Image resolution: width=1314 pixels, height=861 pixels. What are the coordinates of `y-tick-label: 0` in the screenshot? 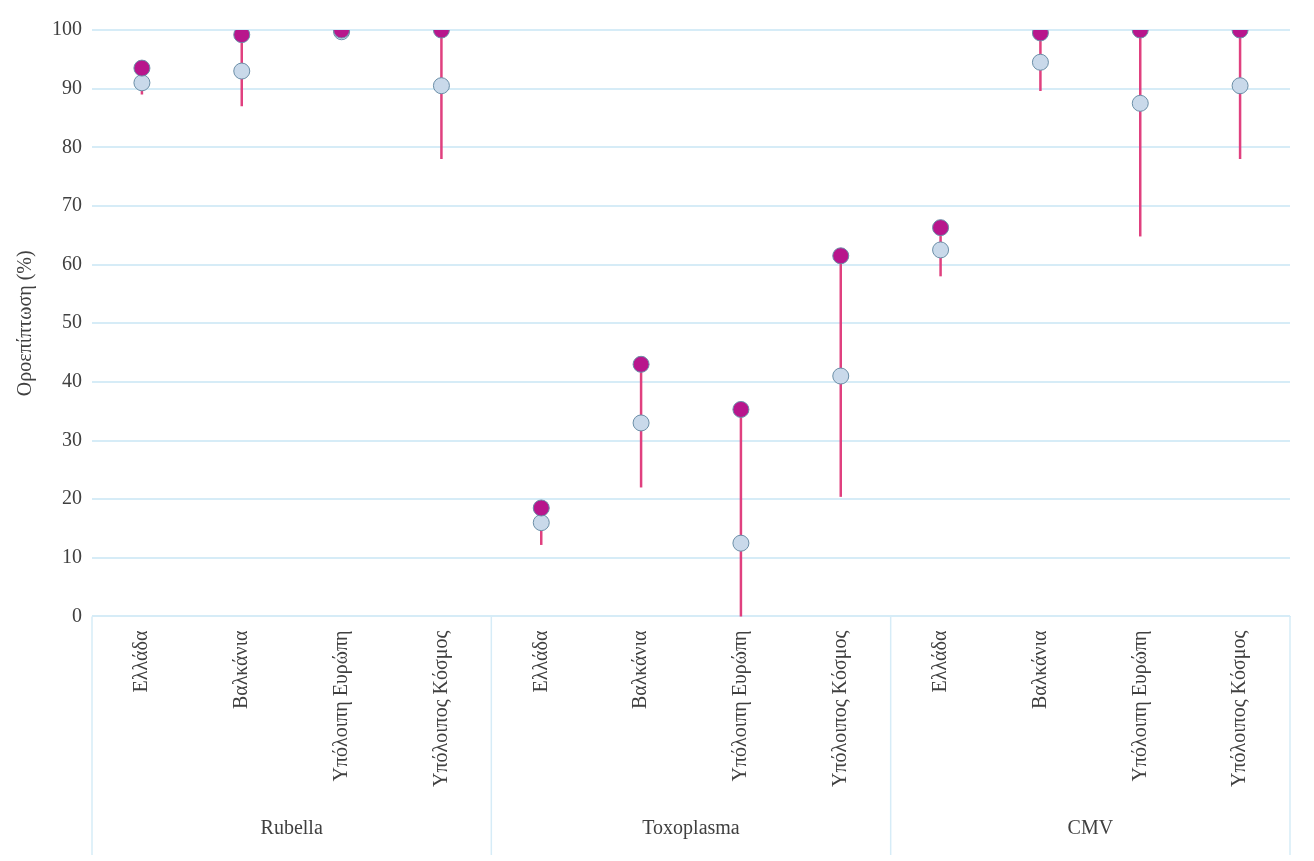 It's located at (77, 614).